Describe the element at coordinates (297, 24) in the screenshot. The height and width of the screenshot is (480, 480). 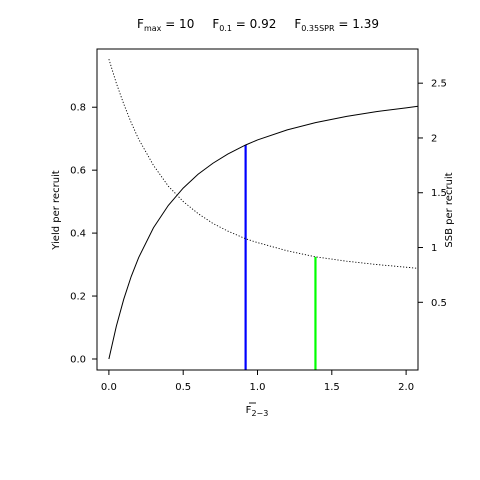
I see `title-main-2: F` at that location.